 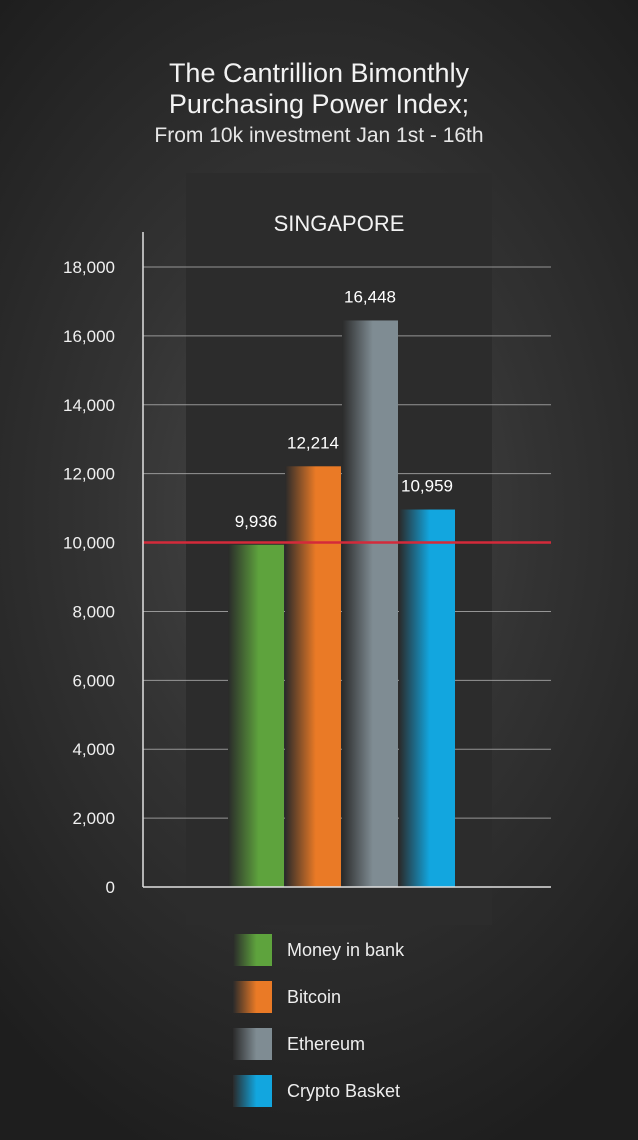 I want to click on chart-title-line-2: Purchasing Power Index;, so click(x=319, y=104).